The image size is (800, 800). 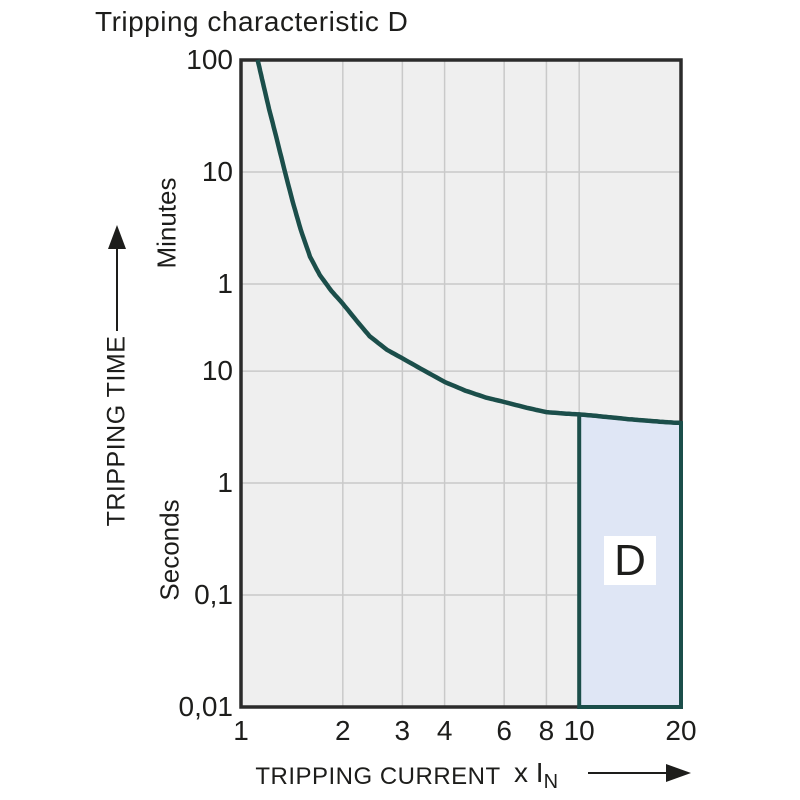 What do you see at coordinates (378, 776) in the screenshot?
I see `x-axis-title: TRIPPING CURRENT` at bounding box center [378, 776].